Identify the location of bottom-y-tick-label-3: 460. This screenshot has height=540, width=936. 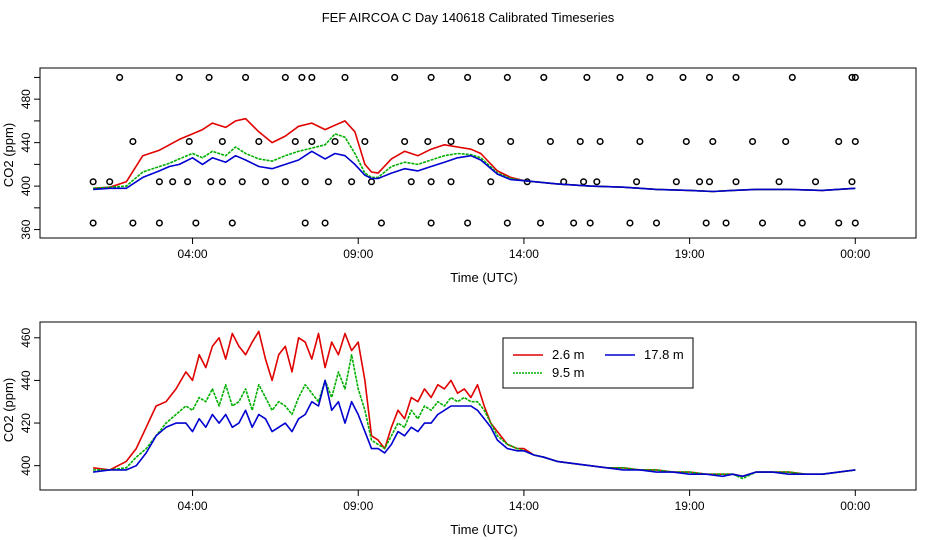
(26, 337).